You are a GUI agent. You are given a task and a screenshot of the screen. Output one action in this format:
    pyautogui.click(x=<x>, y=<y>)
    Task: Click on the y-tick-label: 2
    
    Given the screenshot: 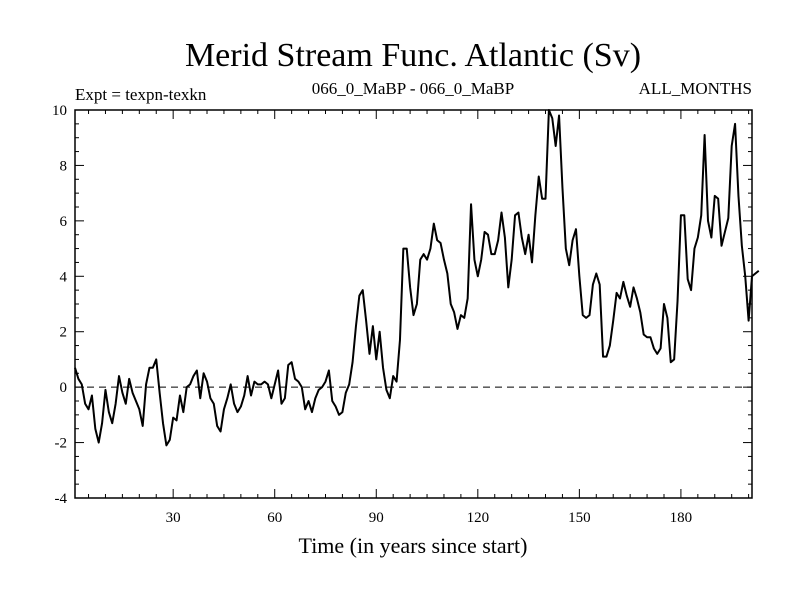 What is the action you would take?
    pyautogui.click(x=64, y=333)
    